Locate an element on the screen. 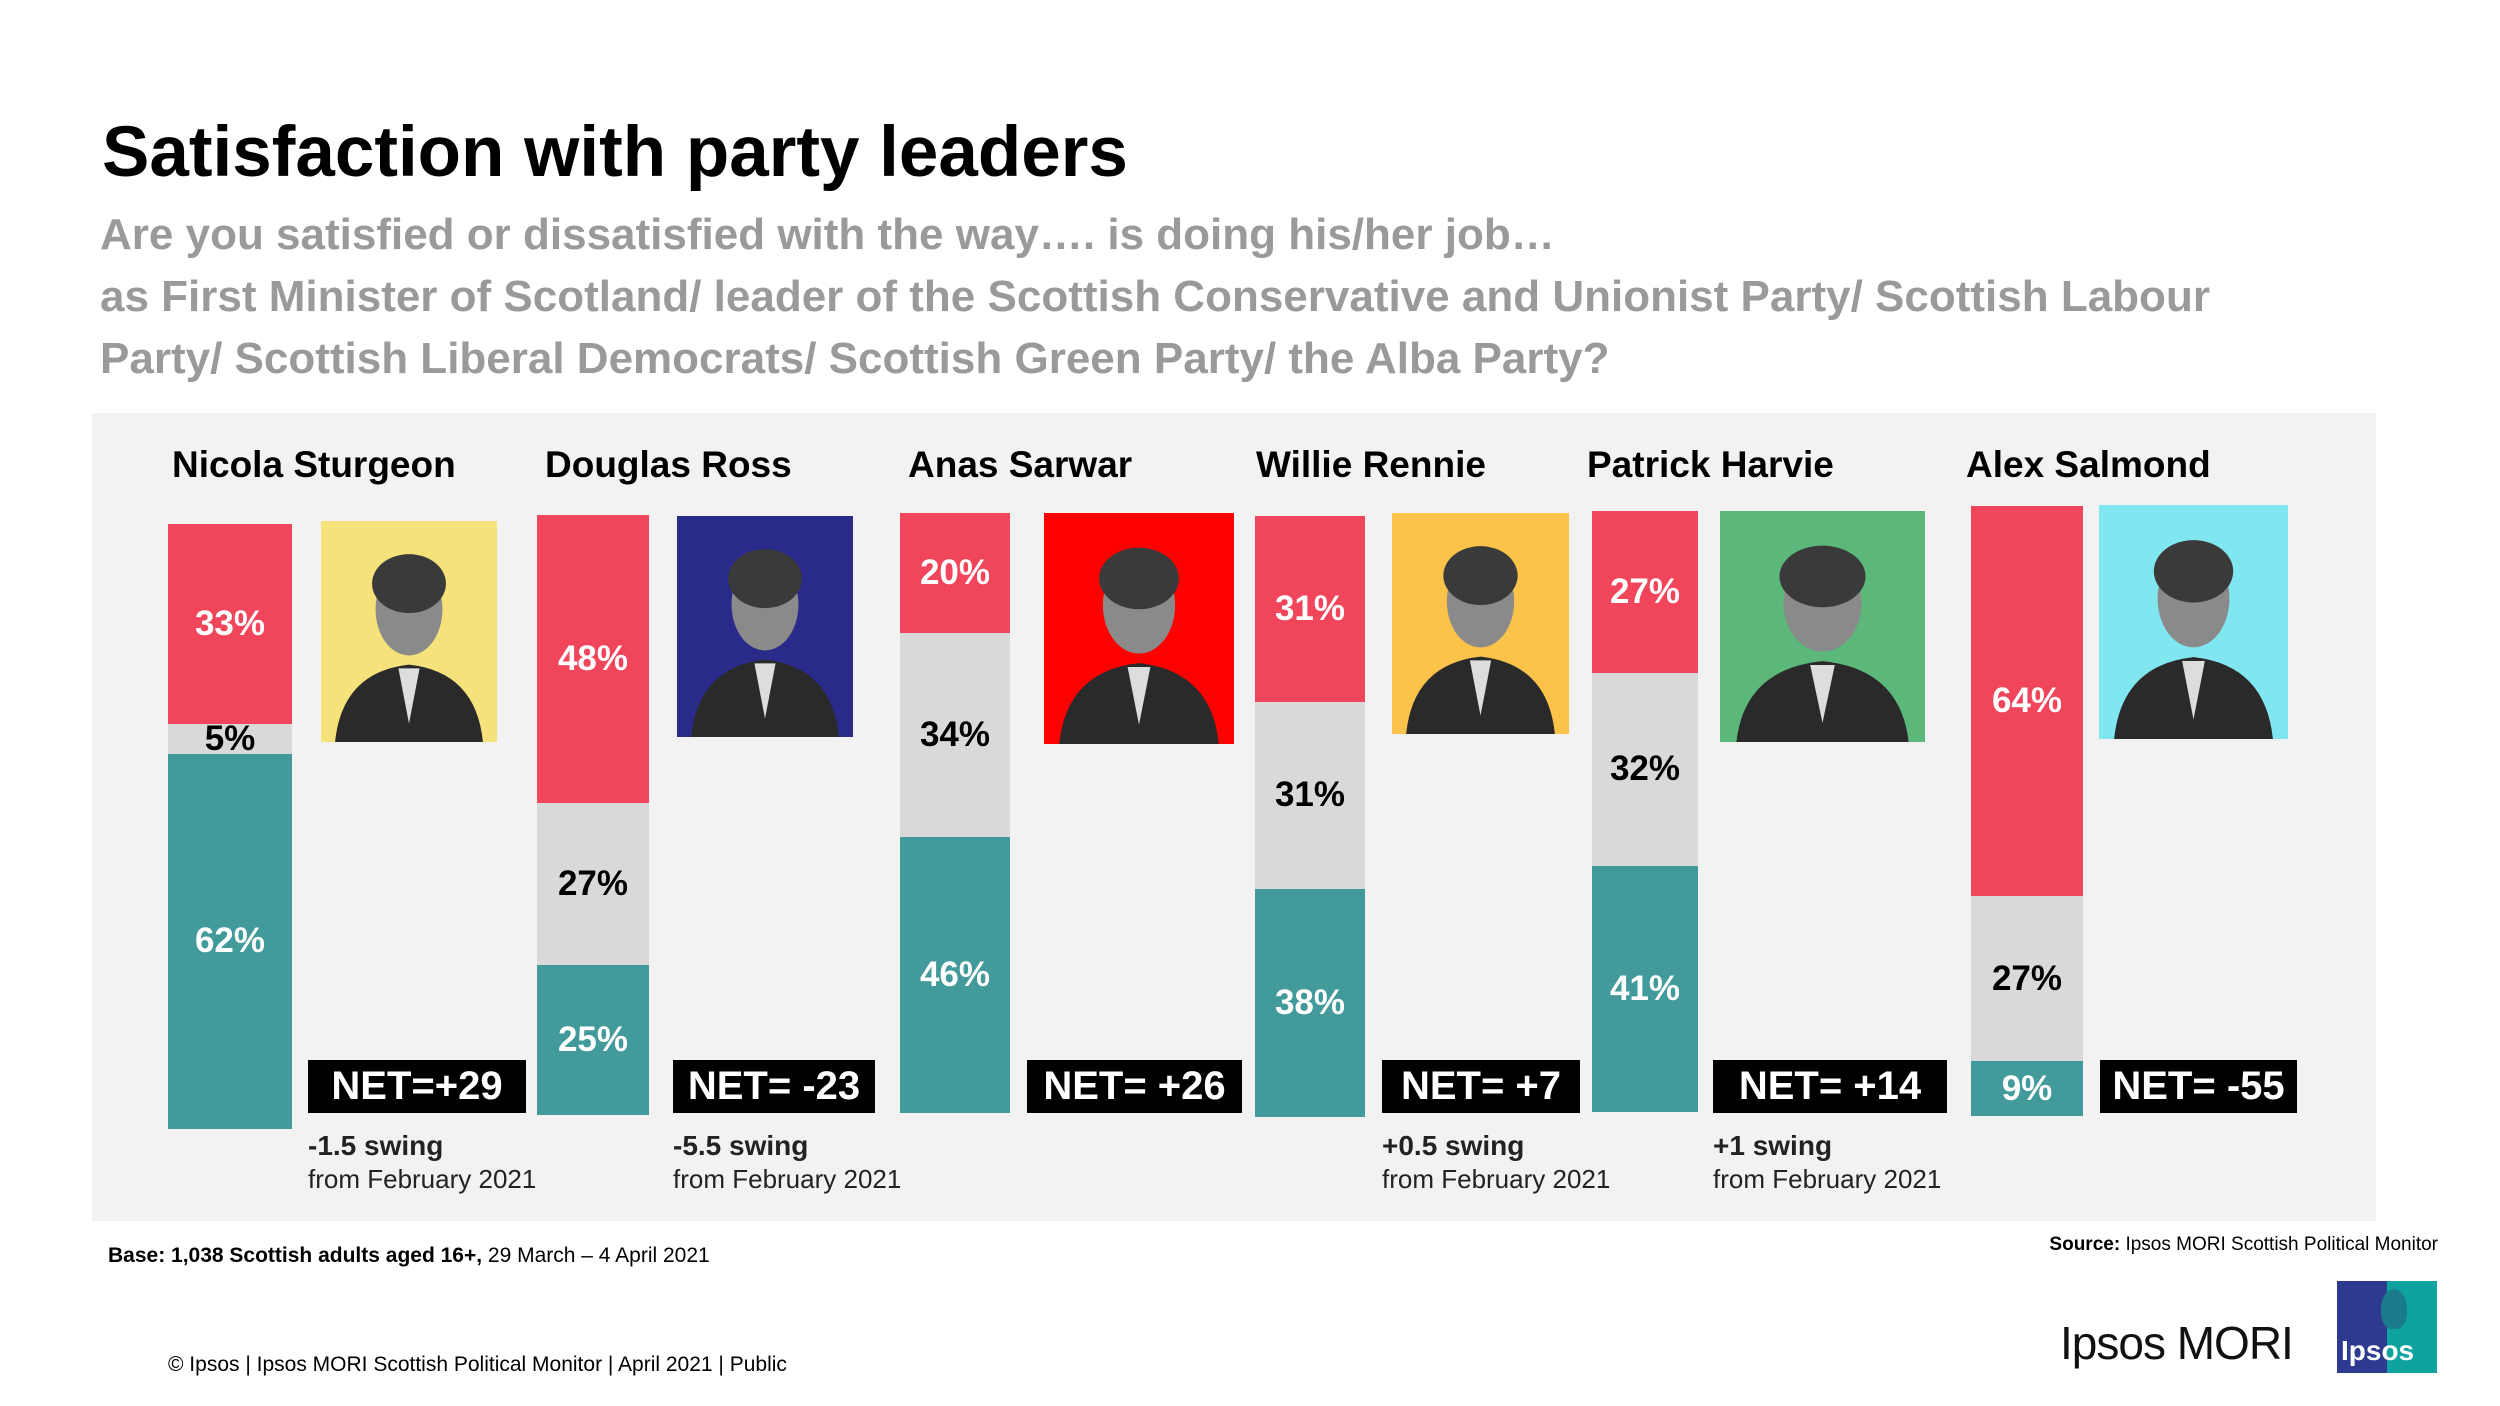 The height and width of the screenshot is (1406, 2500). net-score-badge: NET= +14 is located at coordinates (1830, 1086).